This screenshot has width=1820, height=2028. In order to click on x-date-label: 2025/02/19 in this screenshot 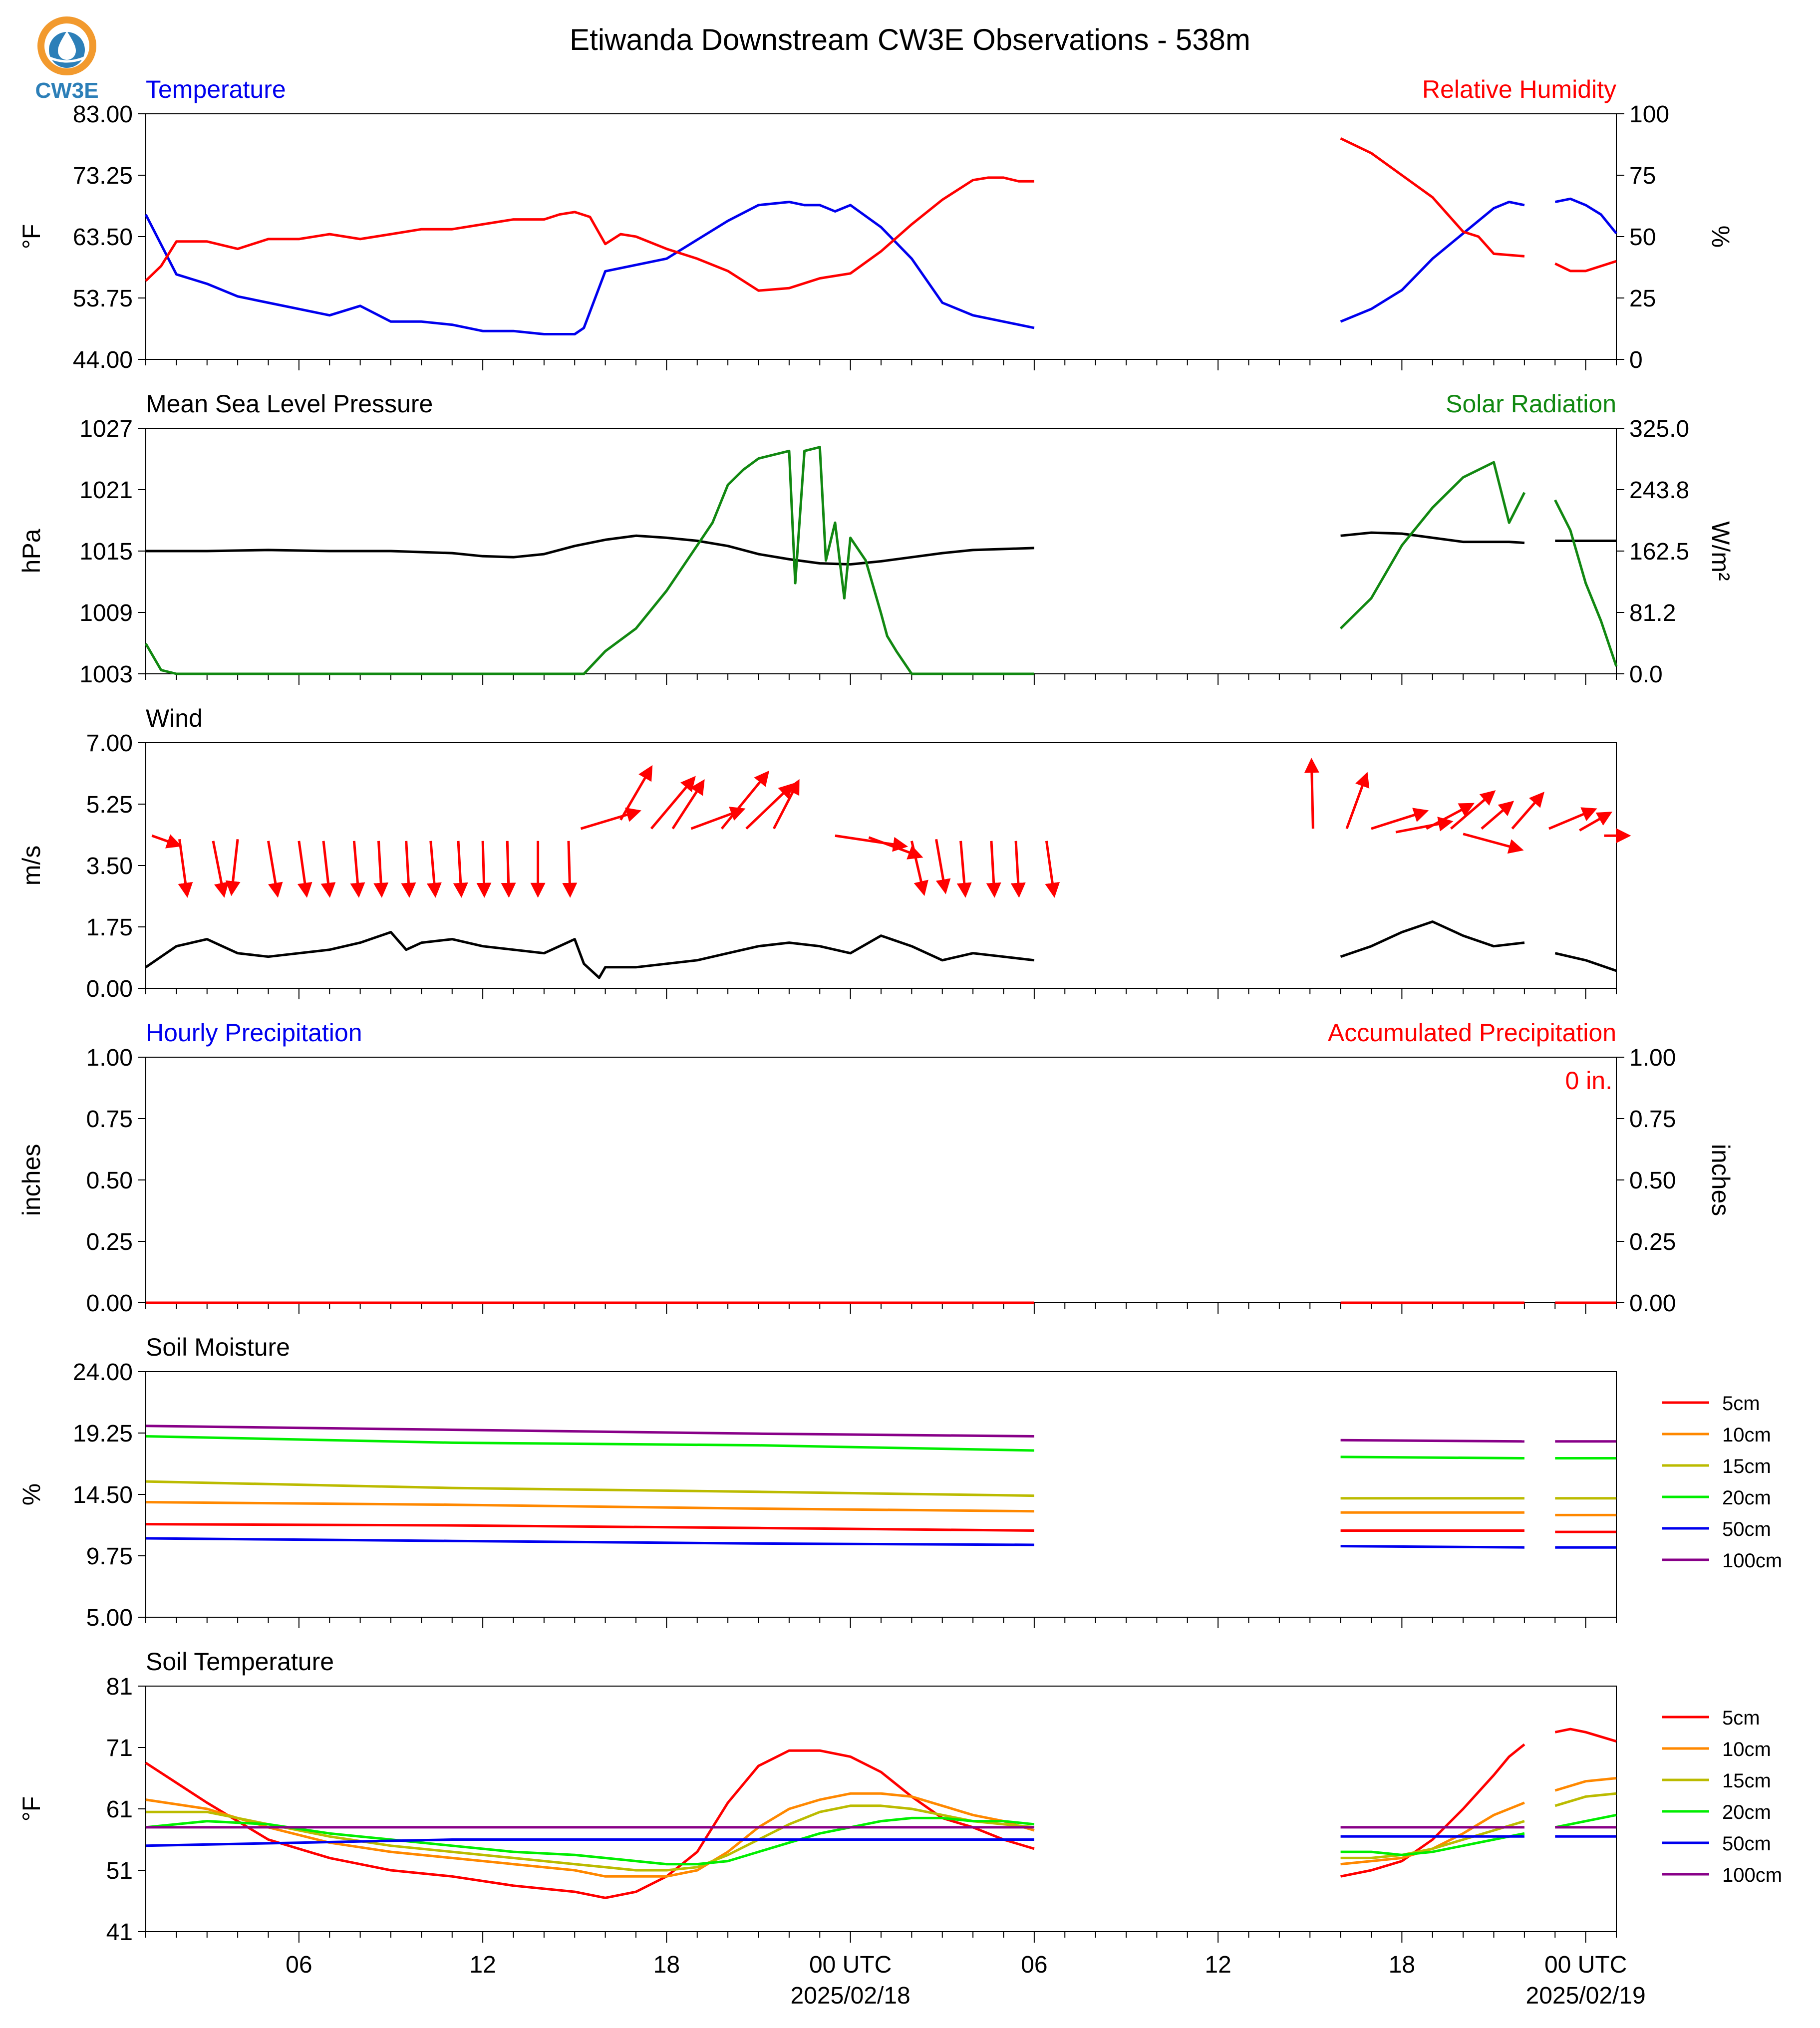, I will do `click(1586, 1996)`.